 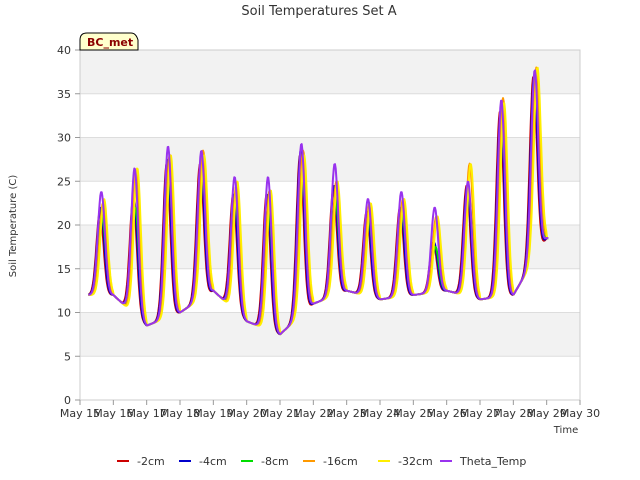 I want to click on x-tick-label: May 19, so click(x=213, y=413).